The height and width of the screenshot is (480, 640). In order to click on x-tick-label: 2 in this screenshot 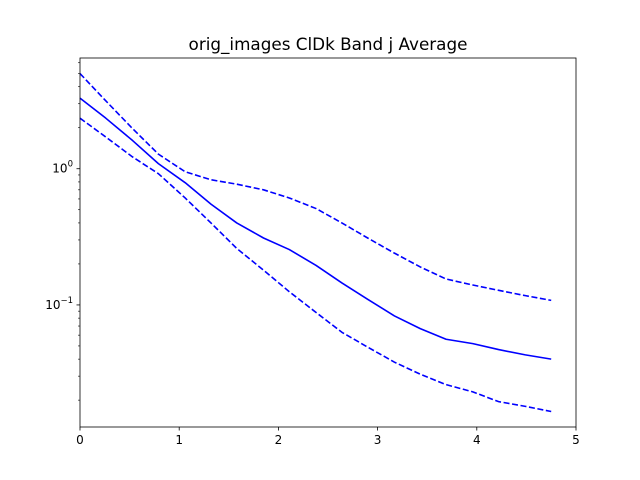, I will do `click(279, 440)`.